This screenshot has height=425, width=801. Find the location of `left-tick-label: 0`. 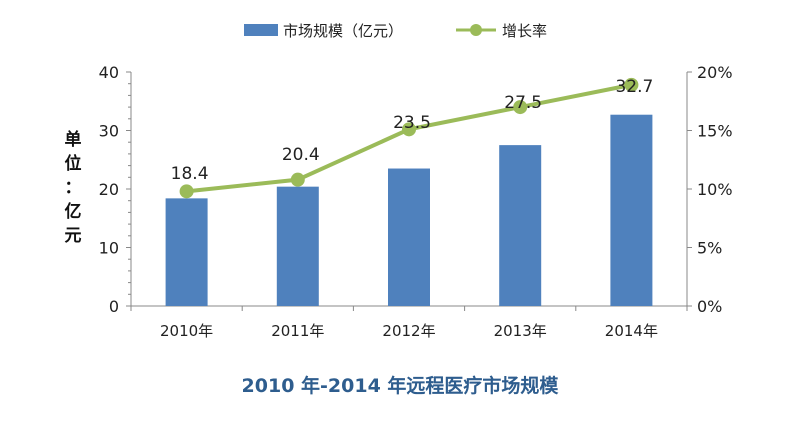

left-tick-label: 0 is located at coordinates (114, 306).